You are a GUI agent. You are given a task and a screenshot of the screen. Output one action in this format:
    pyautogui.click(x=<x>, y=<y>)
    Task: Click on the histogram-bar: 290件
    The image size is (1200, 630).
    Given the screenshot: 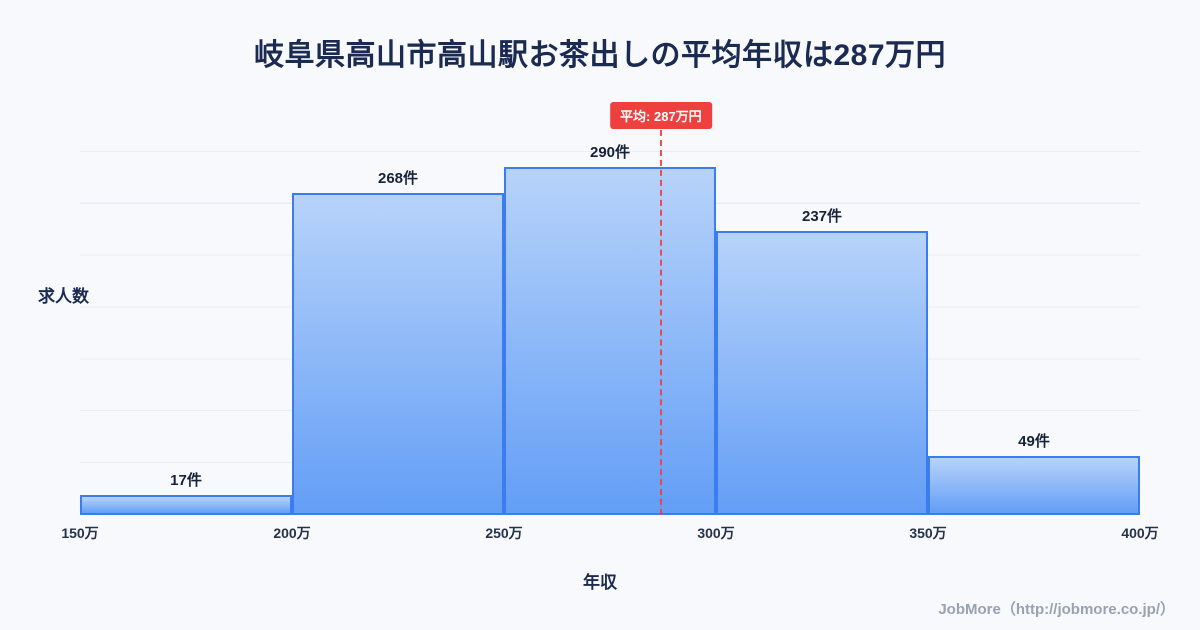 What is the action you would take?
    pyautogui.click(x=610, y=329)
    